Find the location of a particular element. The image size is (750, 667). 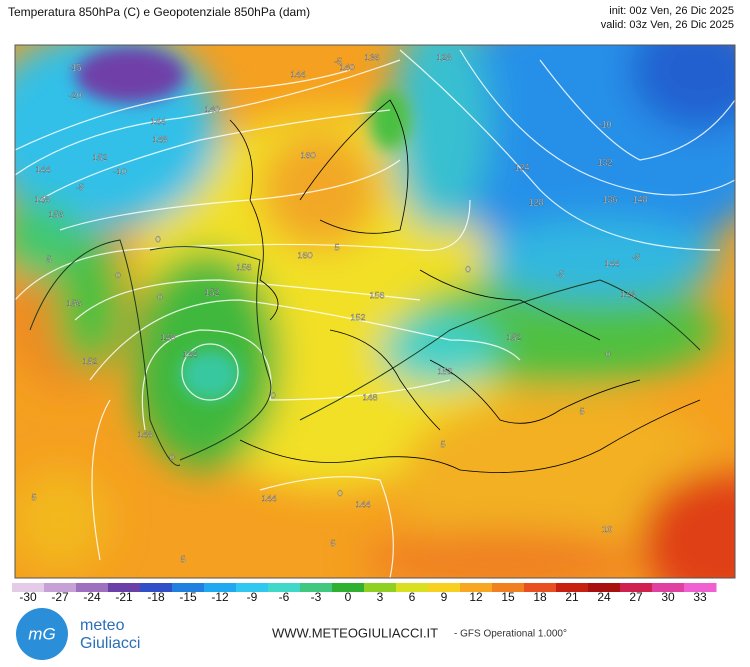

brand-bottom: Giuliacci is located at coordinates (110, 643).